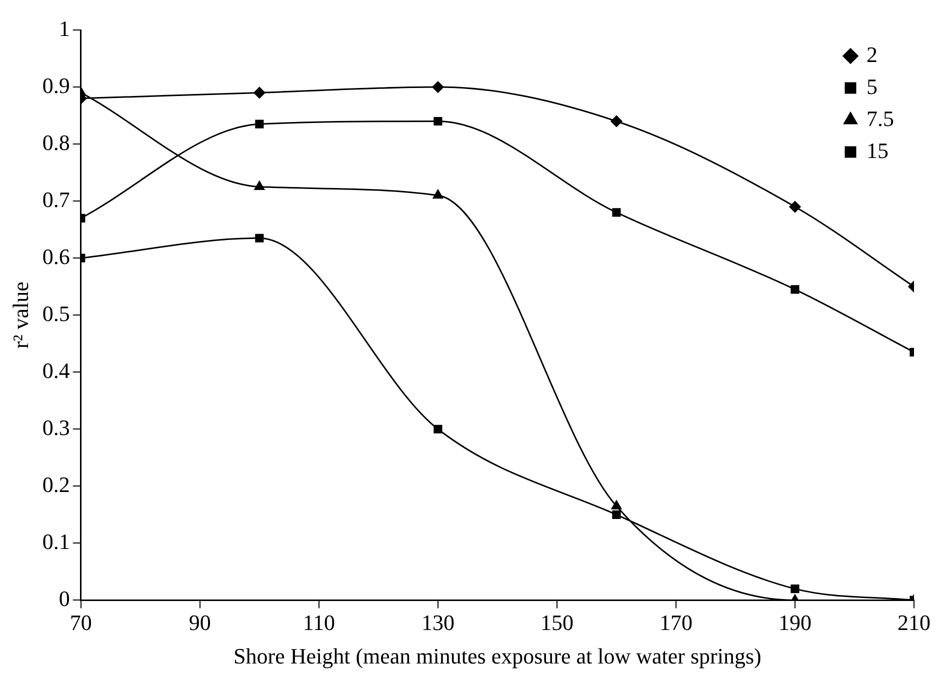 This screenshot has width=939, height=685. What do you see at coordinates (56, 370) in the screenshot?
I see `y-tick-label: 0.4` at bounding box center [56, 370].